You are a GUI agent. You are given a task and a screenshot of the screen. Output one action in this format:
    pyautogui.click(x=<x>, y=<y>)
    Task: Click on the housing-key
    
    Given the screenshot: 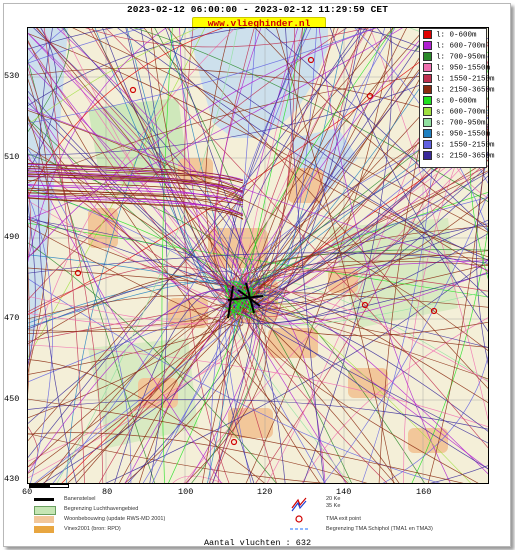 What is the action you would take?
    pyautogui.click(x=44, y=519)
    